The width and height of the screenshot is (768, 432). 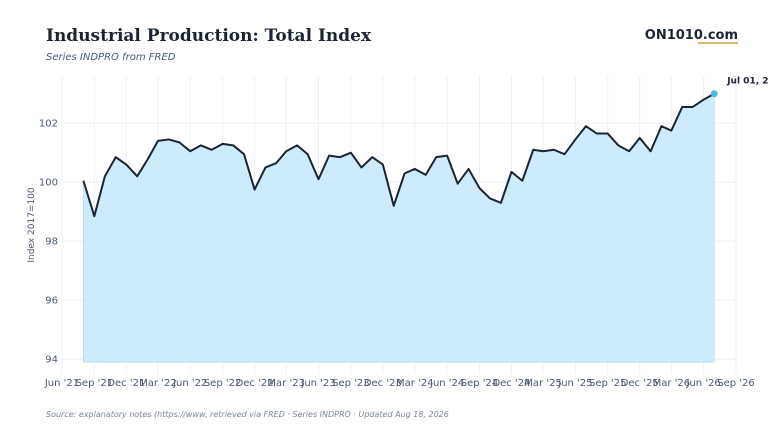 I want to click on x-tick-label: Jun '25, so click(x=574, y=383).